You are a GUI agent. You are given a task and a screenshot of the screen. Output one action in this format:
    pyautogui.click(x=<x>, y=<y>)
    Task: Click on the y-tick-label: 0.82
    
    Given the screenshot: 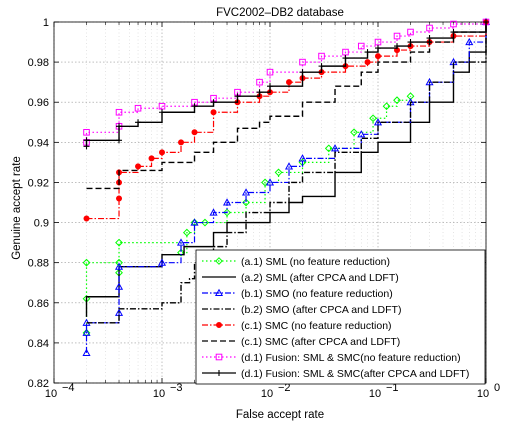 What is the action you would take?
    pyautogui.click(x=38, y=384)
    